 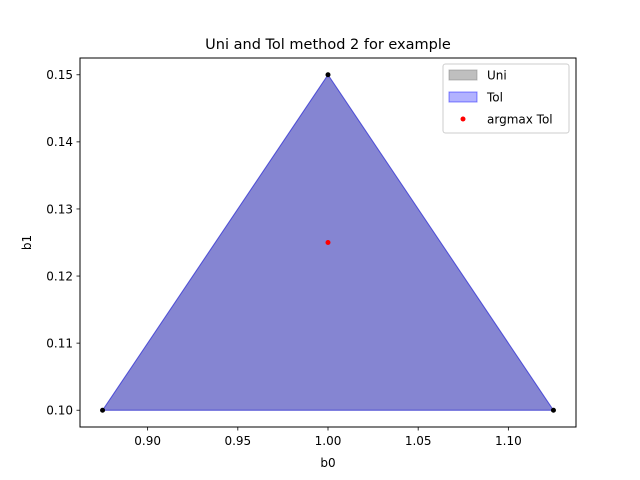 I want to click on legend: Uni Tol argmax Tol, so click(x=506, y=98).